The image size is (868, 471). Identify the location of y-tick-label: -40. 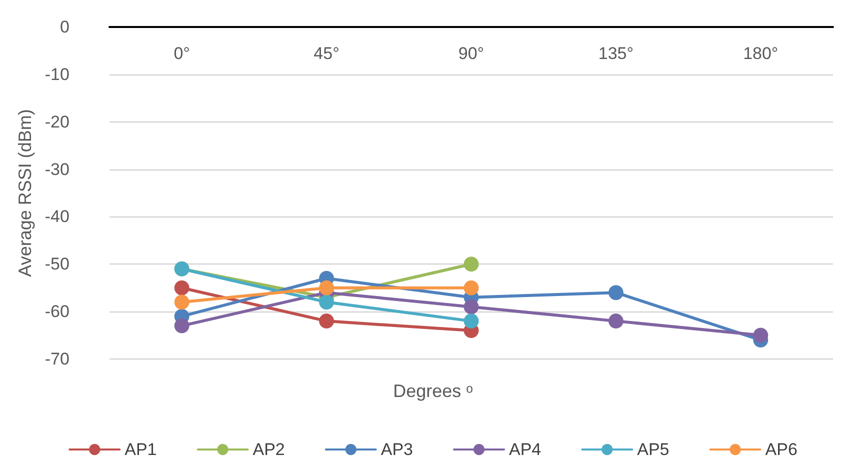
(57, 216).